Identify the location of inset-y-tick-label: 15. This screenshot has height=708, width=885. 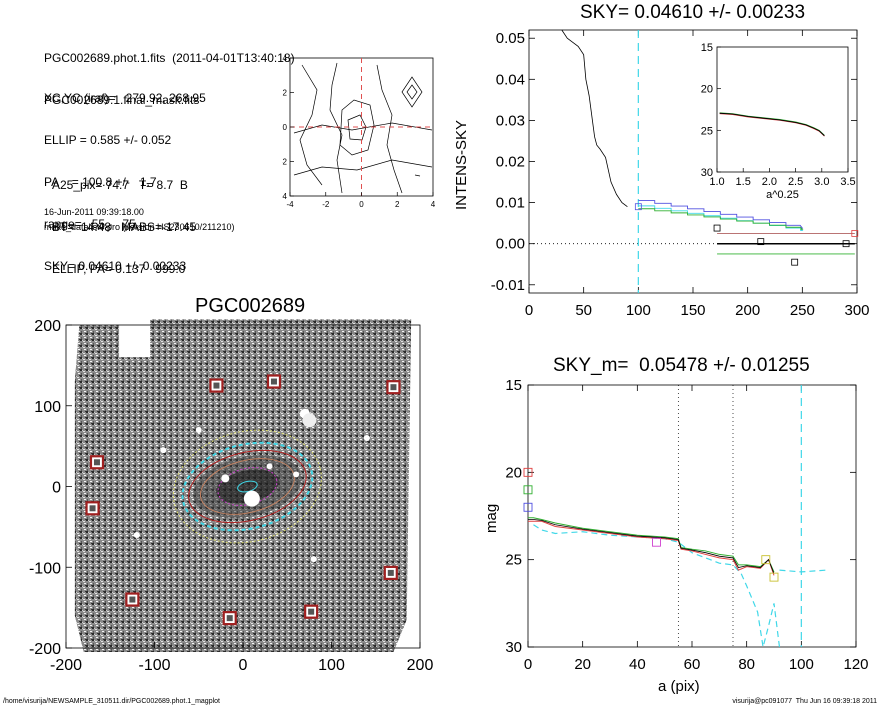
(707, 48).